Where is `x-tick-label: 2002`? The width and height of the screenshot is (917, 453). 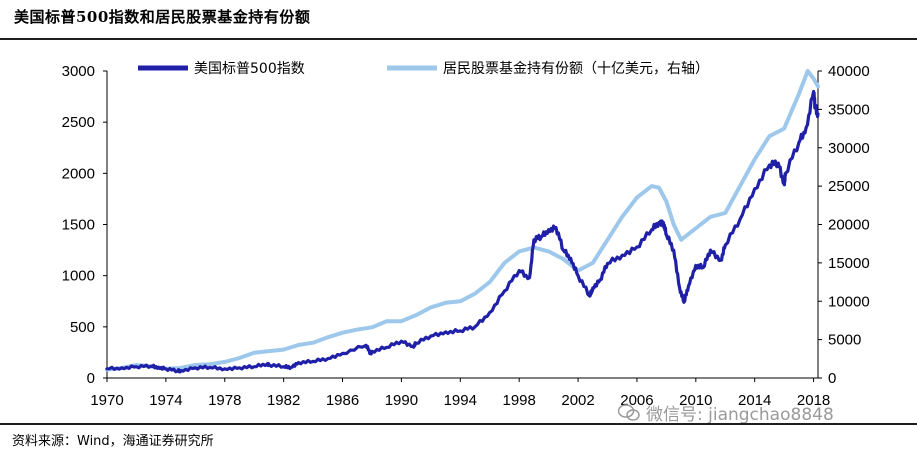
x-tick-label: 2002 is located at coordinates (577, 400).